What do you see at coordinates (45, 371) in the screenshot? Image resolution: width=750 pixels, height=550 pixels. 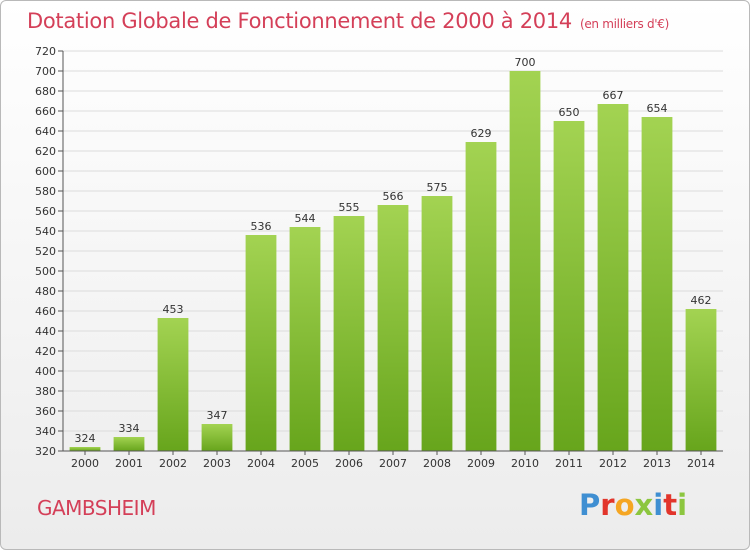 I see `y-tick-label: 400` at bounding box center [45, 371].